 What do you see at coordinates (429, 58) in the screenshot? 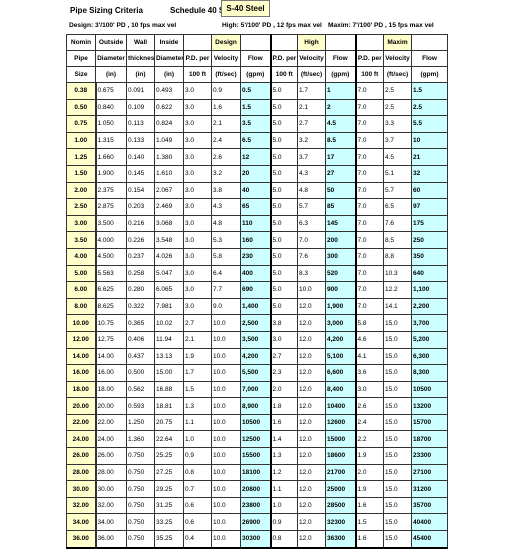
I see `header-cell-maxim-flow: Flow` at bounding box center [429, 58].